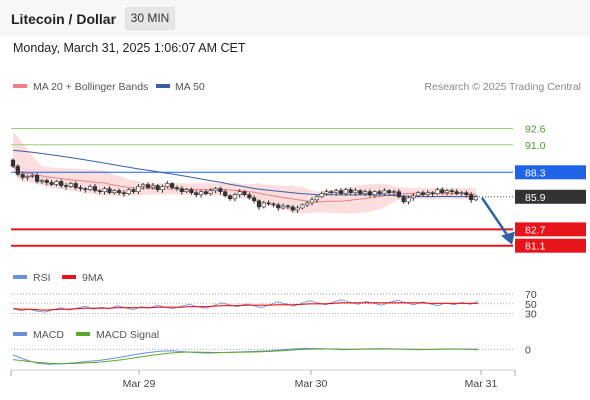 The height and width of the screenshot is (400, 590). Describe the element at coordinates (48, 335) in the screenshot. I see `legend-label-macd: MACD` at that location.